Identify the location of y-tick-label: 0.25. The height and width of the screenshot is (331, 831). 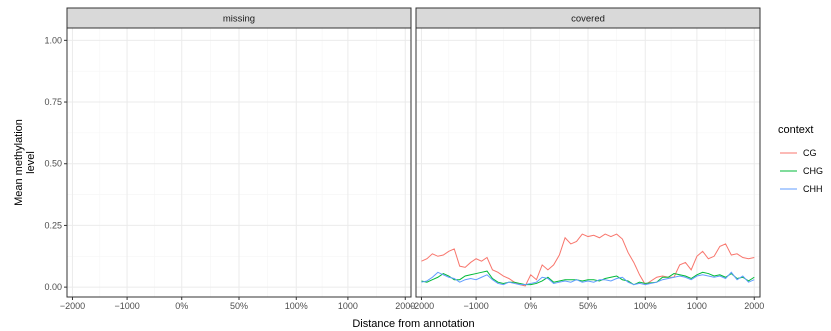
(53, 225).